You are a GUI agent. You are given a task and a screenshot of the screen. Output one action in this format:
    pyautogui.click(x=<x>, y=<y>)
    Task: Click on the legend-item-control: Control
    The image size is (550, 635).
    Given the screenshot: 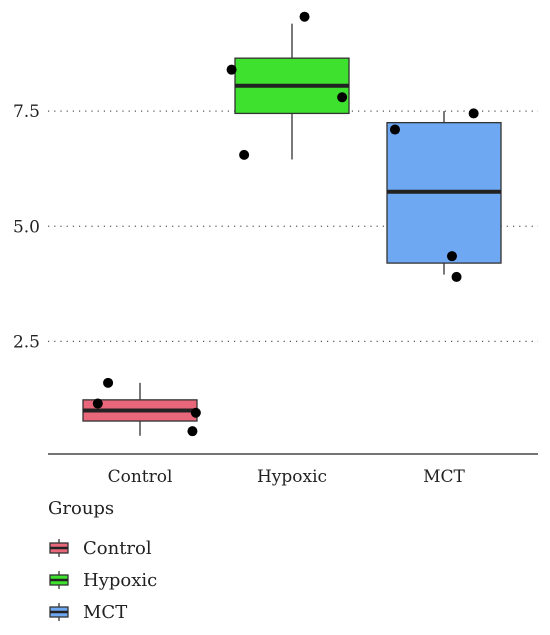 What is the action you would take?
    pyautogui.click(x=198, y=548)
    